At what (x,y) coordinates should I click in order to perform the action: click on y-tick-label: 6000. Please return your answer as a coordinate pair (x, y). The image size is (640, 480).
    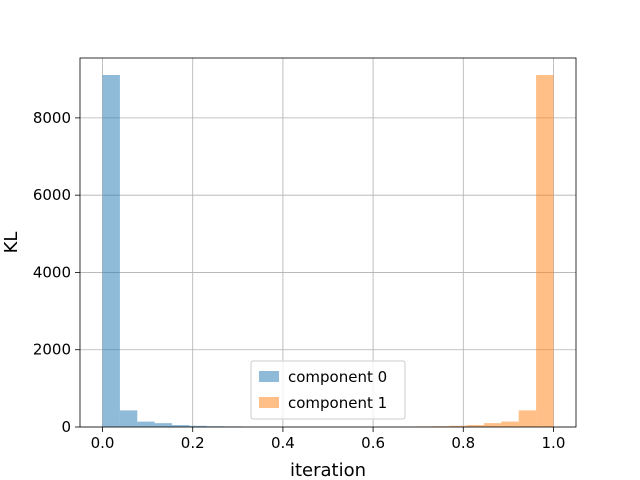
    Looking at the image, I should click on (52, 195).